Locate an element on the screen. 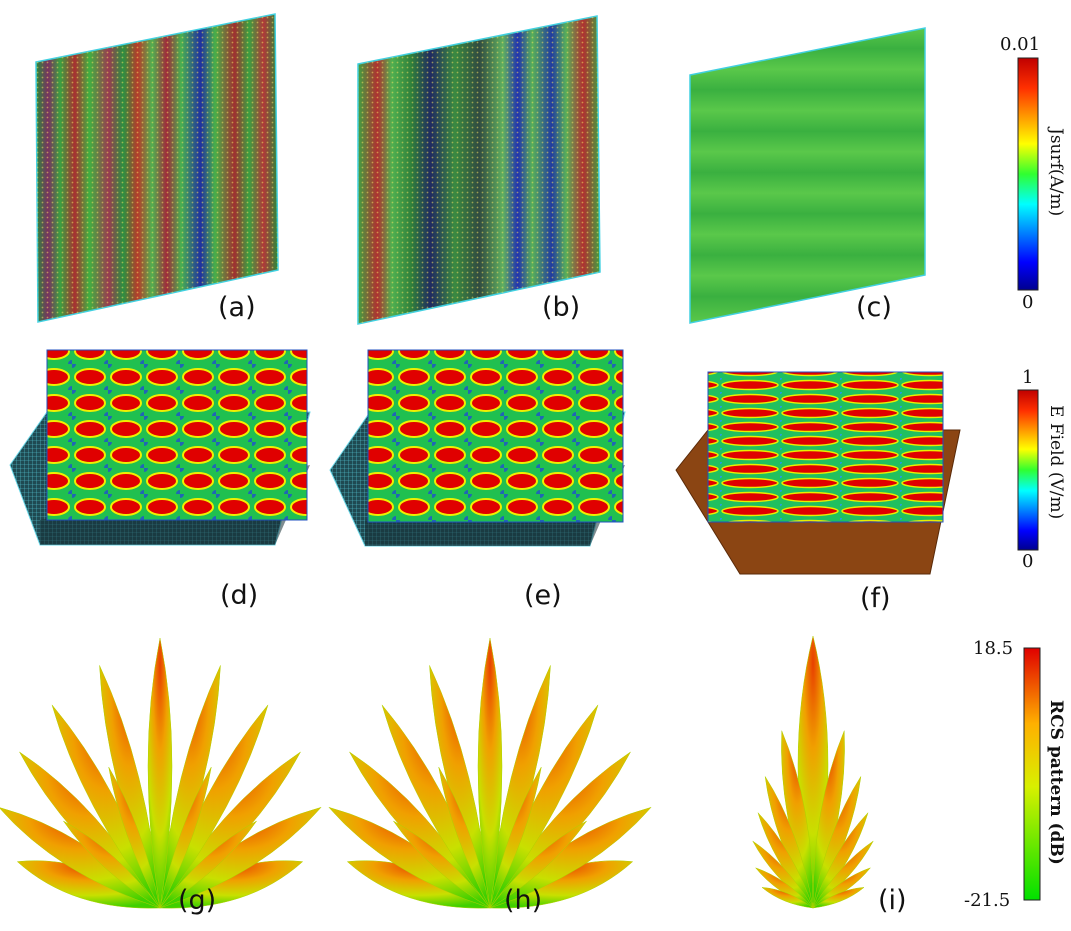 The height and width of the screenshot is (931, 1071). jsurf-max-label: 0.01 is located at coordinates (1020, 44).